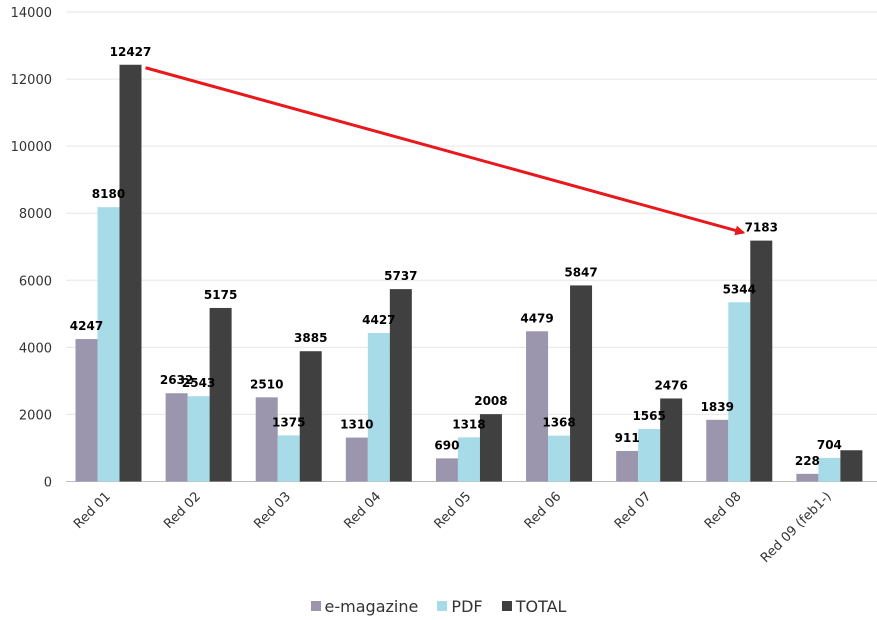 This screenshot has height=620, width=877. Describe the element at coordinates (198, 383) in the screenshot. I see `data-label: 2543` at that location.